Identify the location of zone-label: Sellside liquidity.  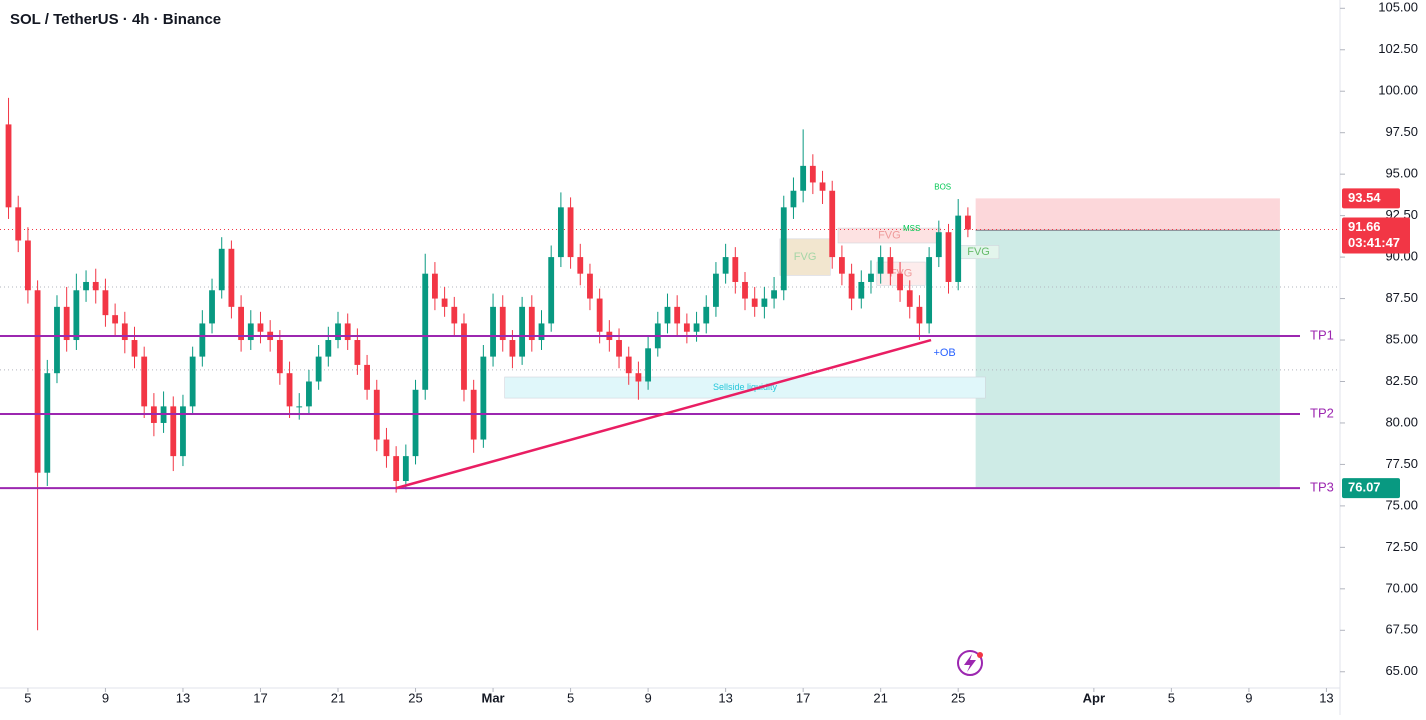
(745, 387).